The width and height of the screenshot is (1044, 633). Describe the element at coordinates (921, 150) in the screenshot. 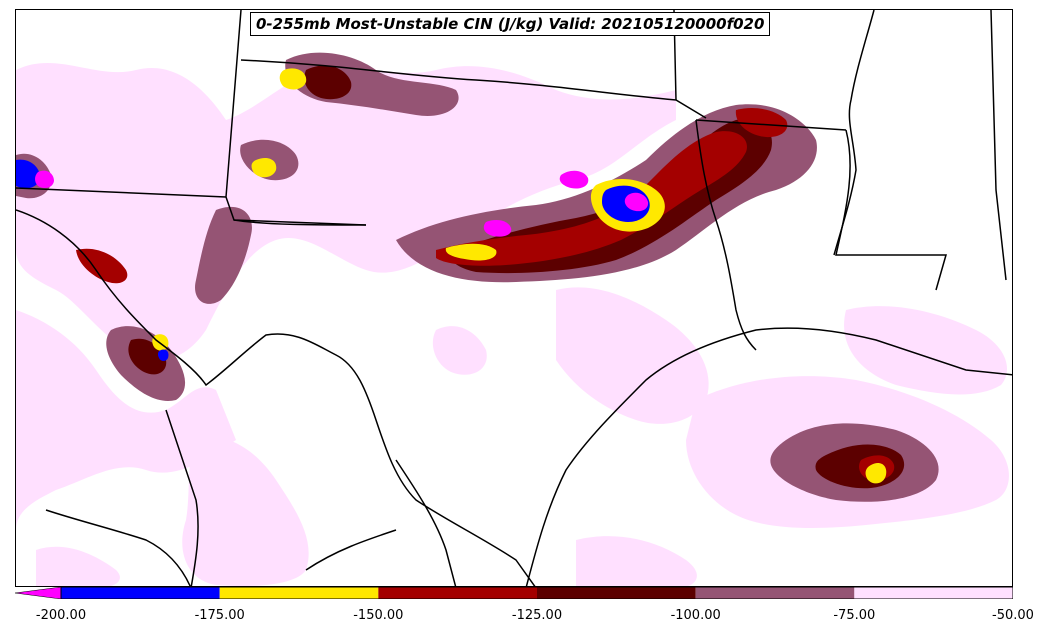

I see `mississippi-border` at that location.